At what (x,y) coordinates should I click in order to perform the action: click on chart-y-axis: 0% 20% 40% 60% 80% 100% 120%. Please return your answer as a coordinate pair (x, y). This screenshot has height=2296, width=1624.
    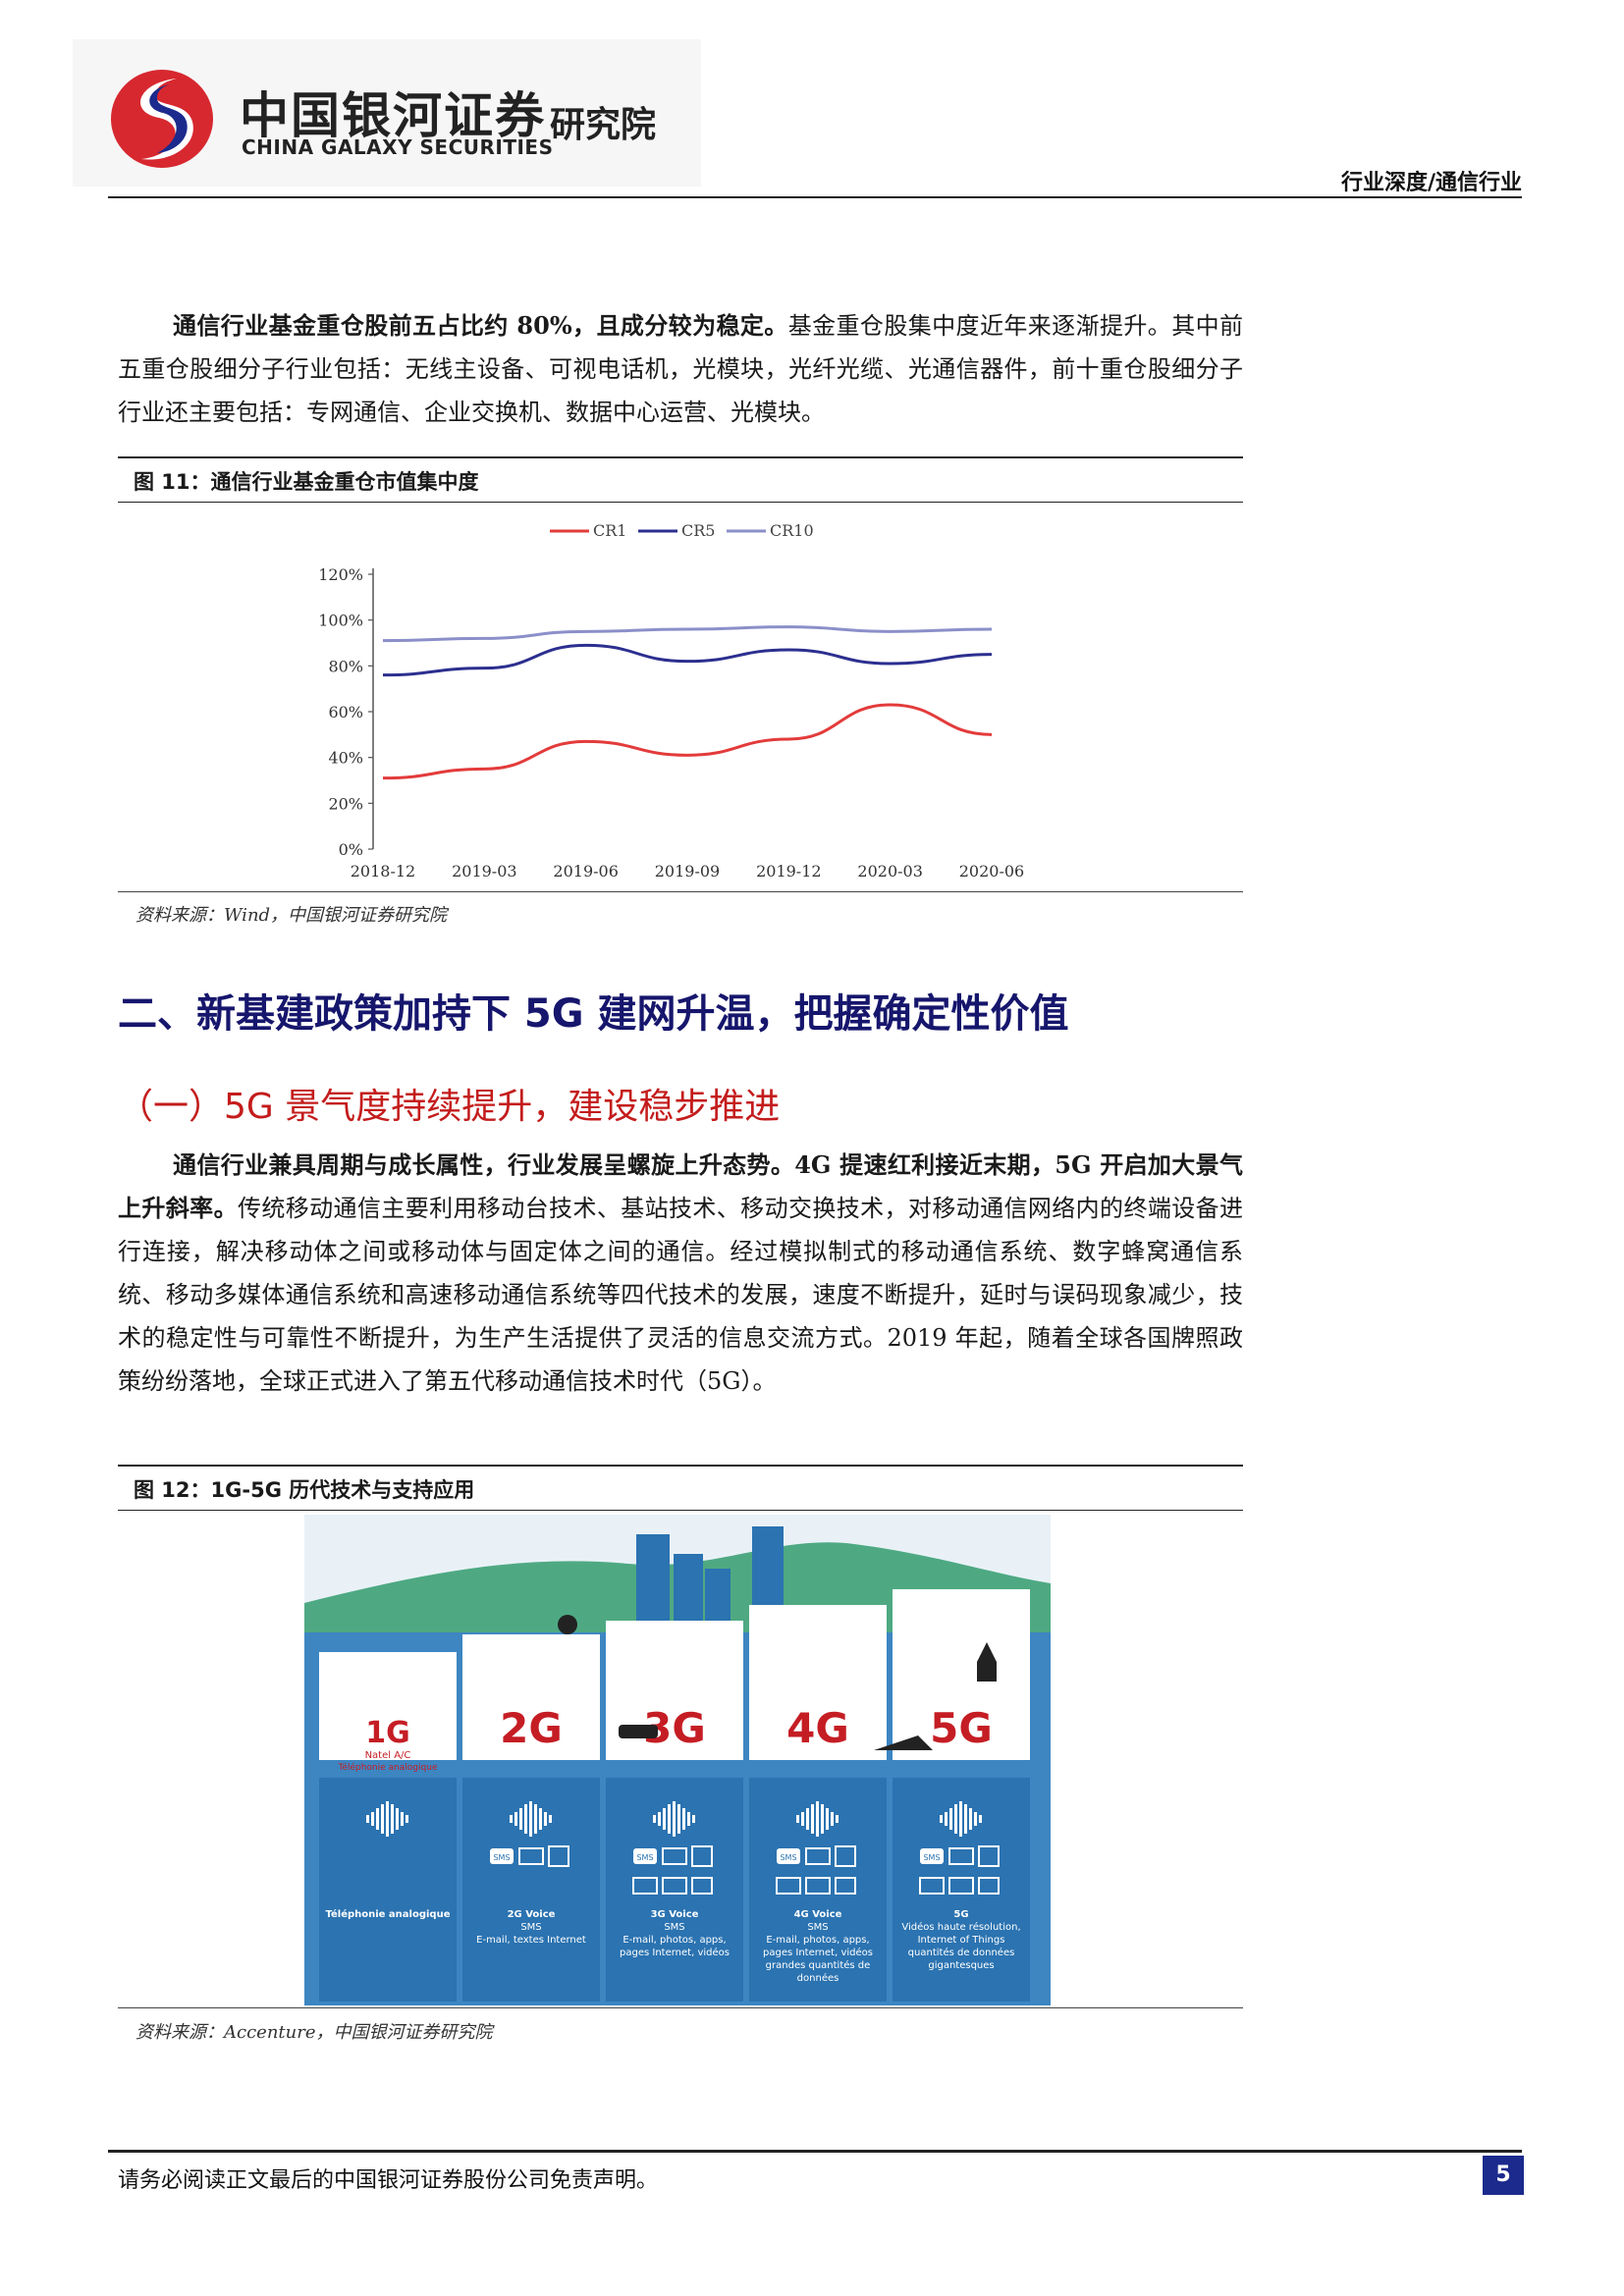
    Looking at the image, I should click on (346, 712).